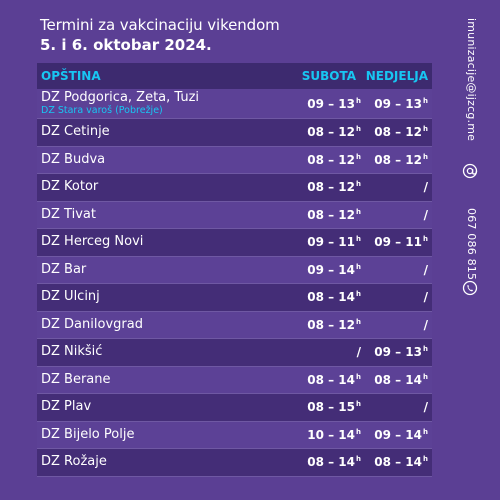 This screenshot has height=500, width=500. Describe the element at coordinates (88, 434) in the screenshot. I see `municipality-name: DZ Bijelo Polje` at that location.